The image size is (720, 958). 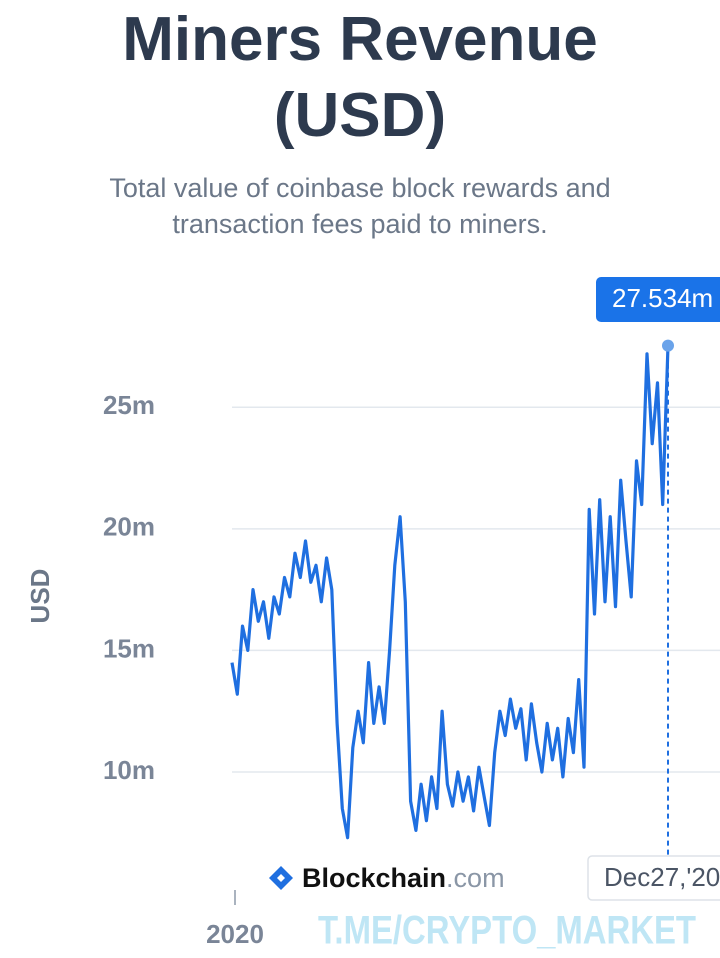 What do you see at coordinates (662, 298) in the screenshot?
I see `tooltip-value: 27.534m` at bounding box center [662, 298].